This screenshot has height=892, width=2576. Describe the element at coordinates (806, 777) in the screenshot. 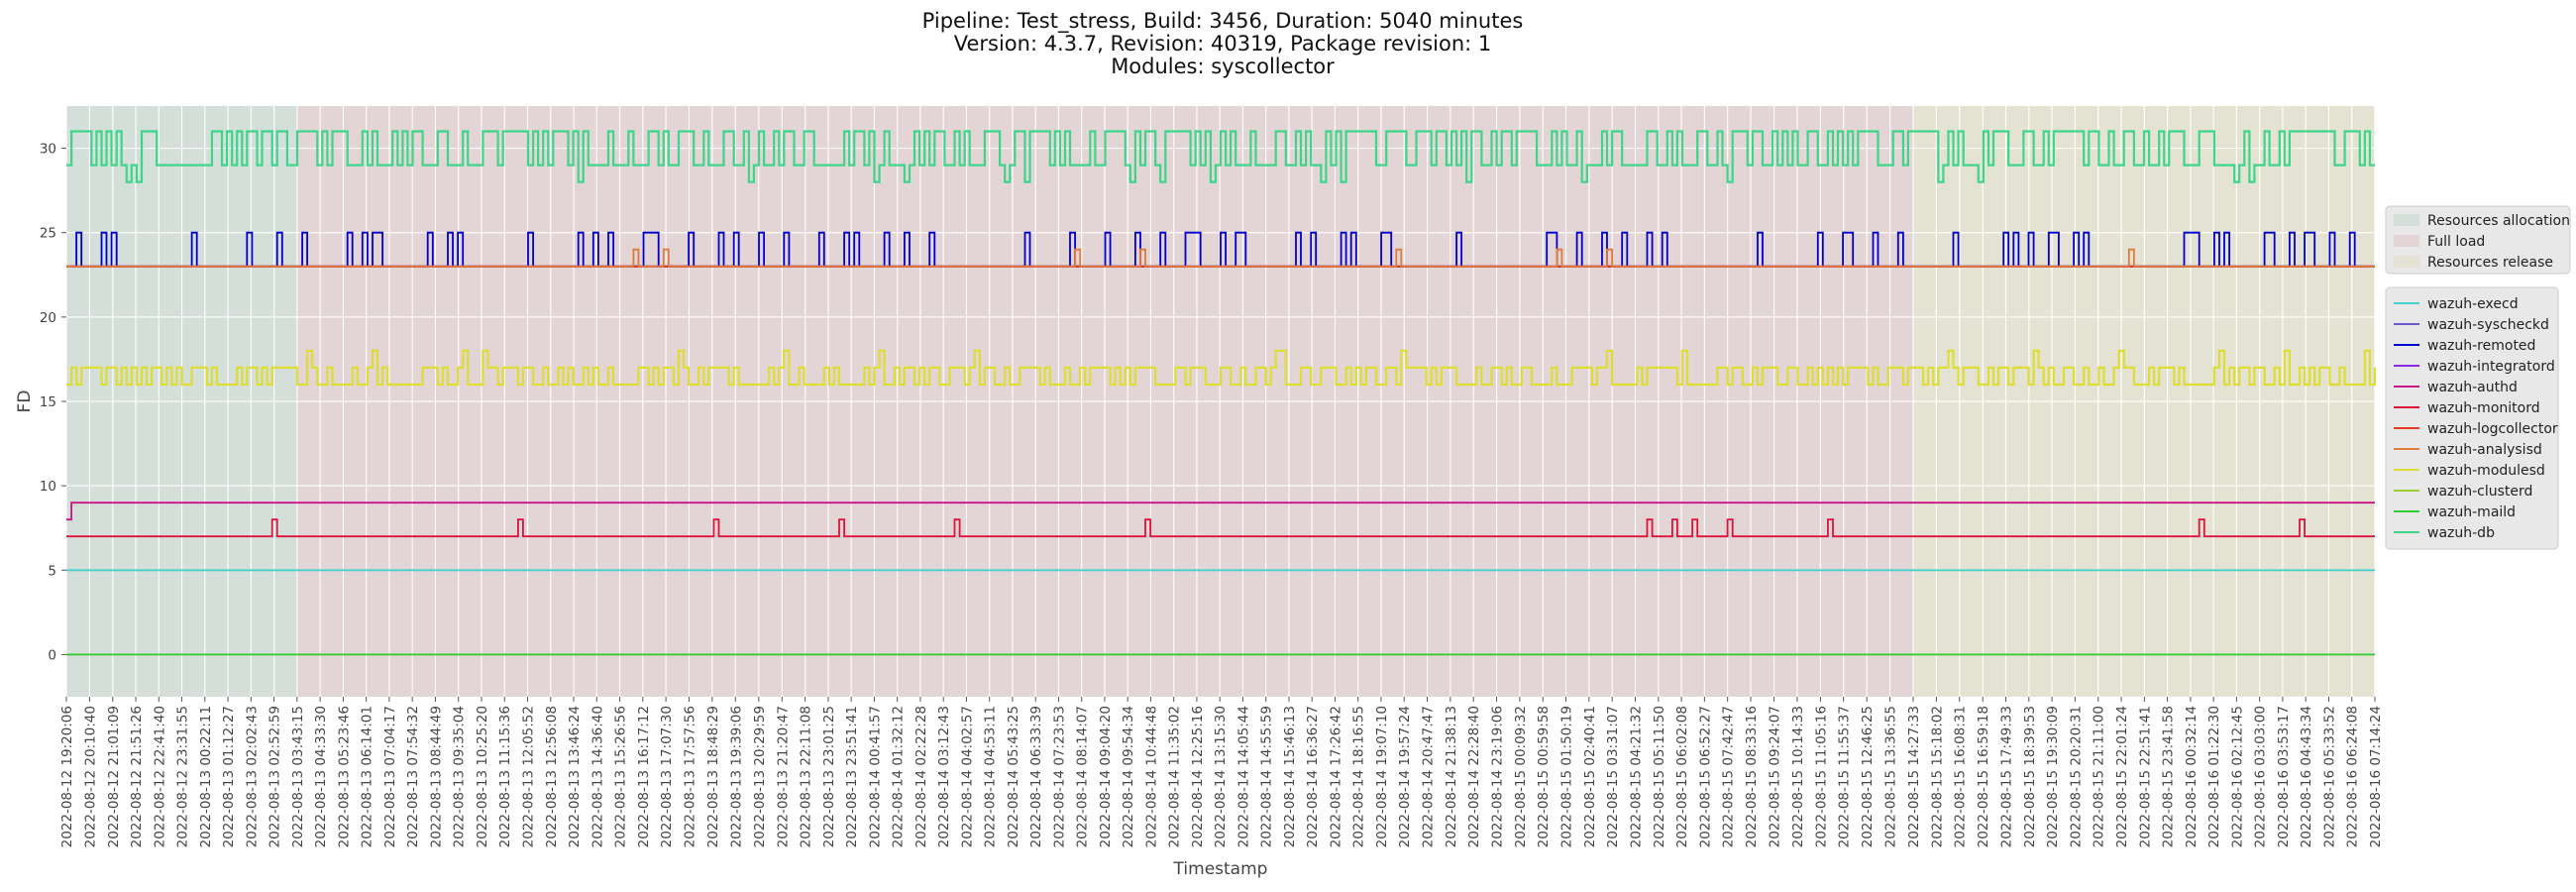

I see `x-tick-label-32: 2022-08-13 22:11:08` at that location.